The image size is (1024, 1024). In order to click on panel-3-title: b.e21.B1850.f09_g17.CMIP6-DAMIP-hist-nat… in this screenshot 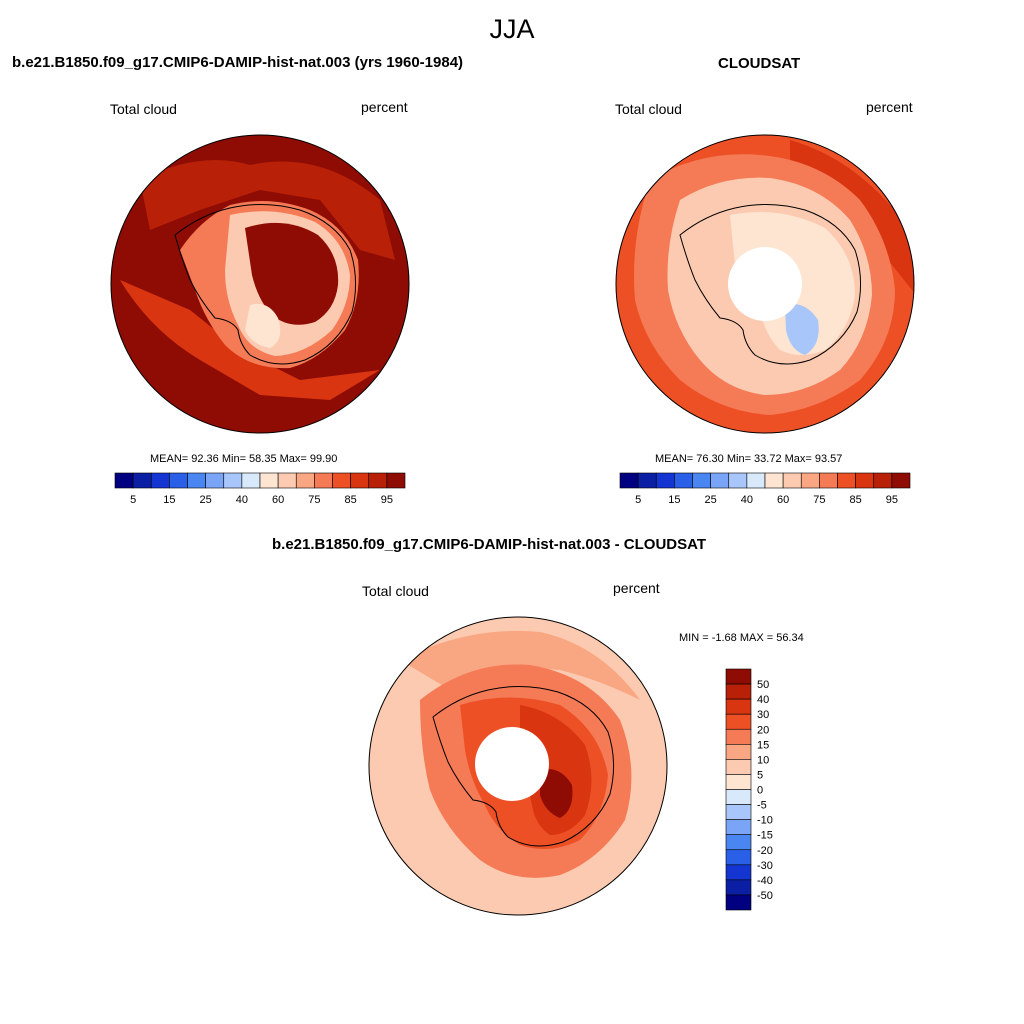, I will do `click(489, 544)`.